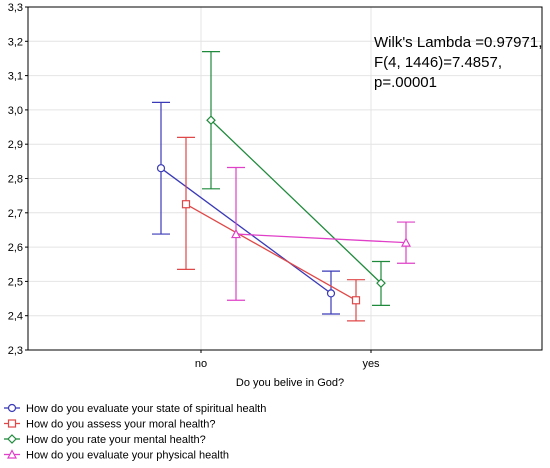 The width and height of the screenshot is (550, 468). I want to click on y-tick-label: 3,2, so click(15, 42).